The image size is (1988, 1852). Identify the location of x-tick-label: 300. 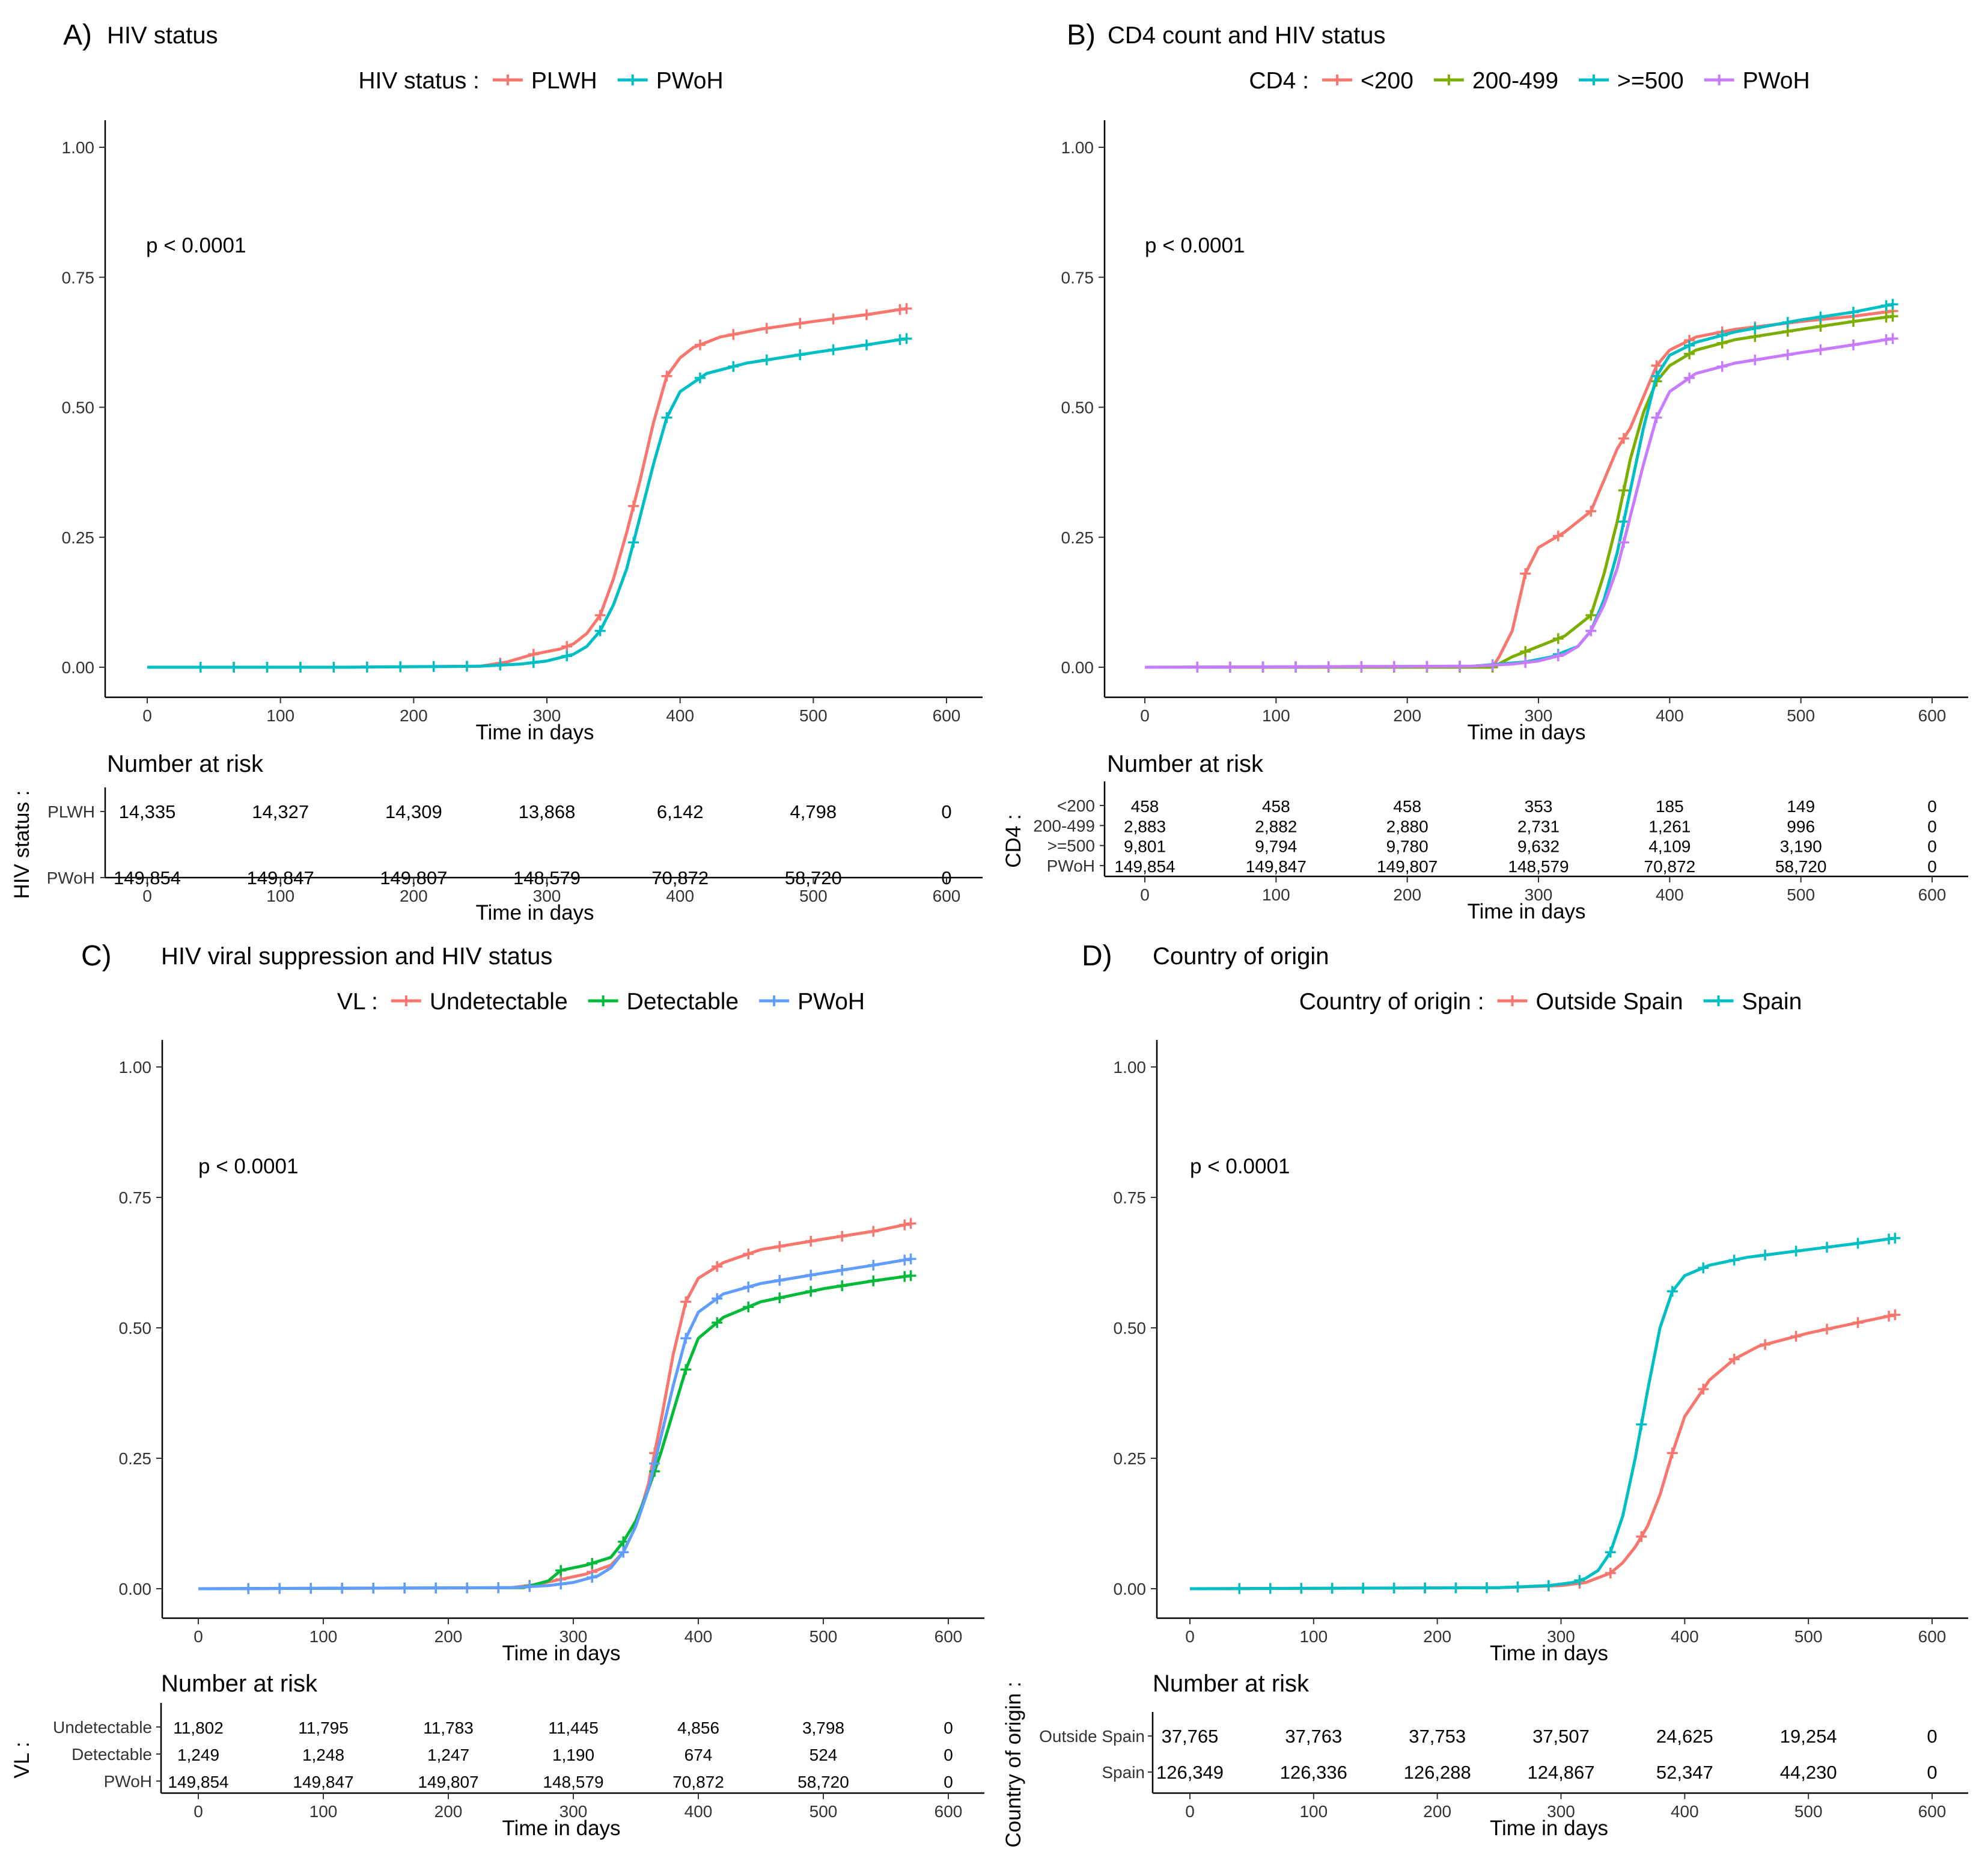
(1539, 715).